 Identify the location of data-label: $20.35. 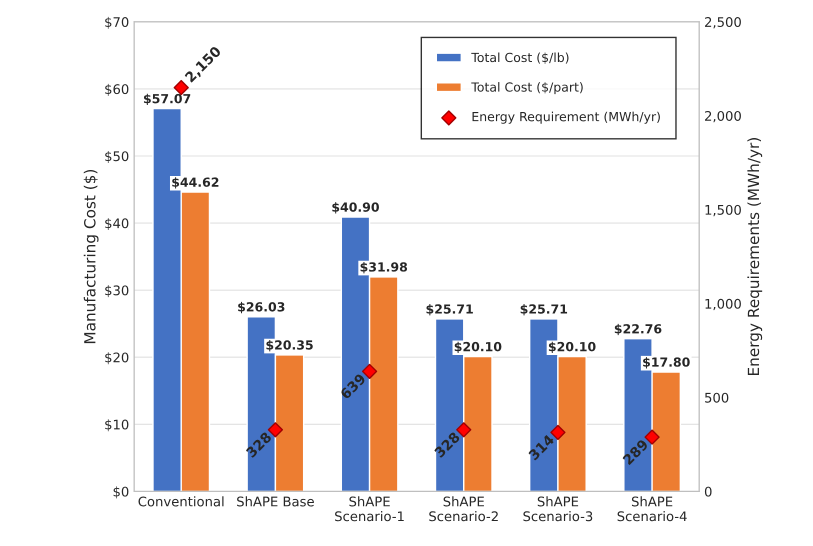
(289, 346).